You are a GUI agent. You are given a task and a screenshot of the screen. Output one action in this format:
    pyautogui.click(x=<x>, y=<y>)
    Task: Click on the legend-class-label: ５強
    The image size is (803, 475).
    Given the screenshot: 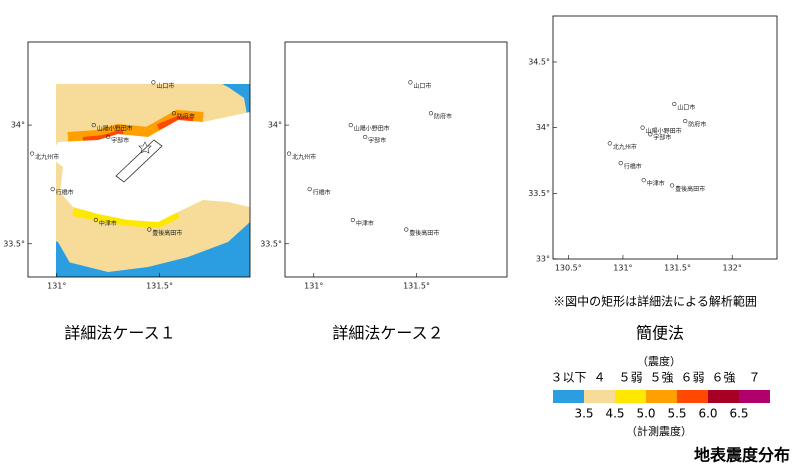 What is the action you would take?
    pyautogui.click(x=661, y=378)
    